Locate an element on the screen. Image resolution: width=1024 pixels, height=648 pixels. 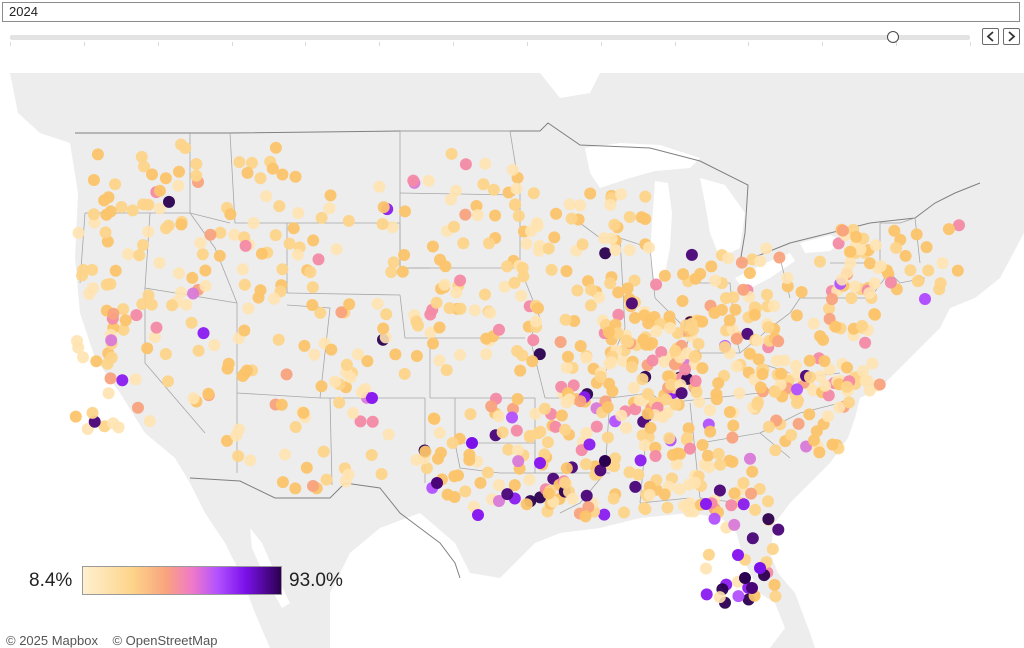
mapbox-attribution-link: © 2025 Mapbox is located at coordinates (52, 640).